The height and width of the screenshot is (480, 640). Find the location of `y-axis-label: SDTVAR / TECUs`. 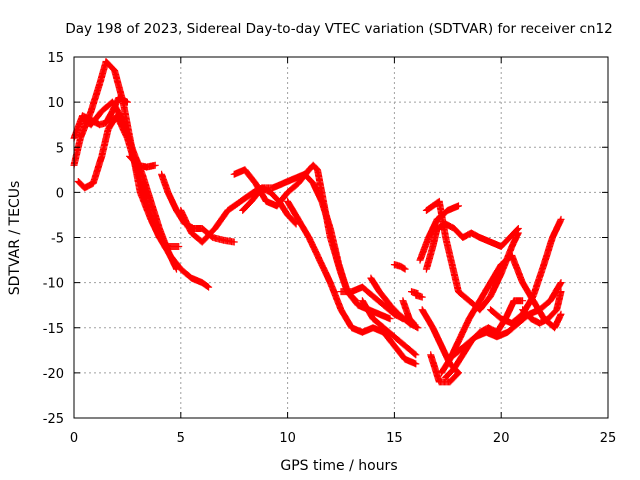

y-axis-label: SDTVAR / TECUs is located at coordinates (15, 238).